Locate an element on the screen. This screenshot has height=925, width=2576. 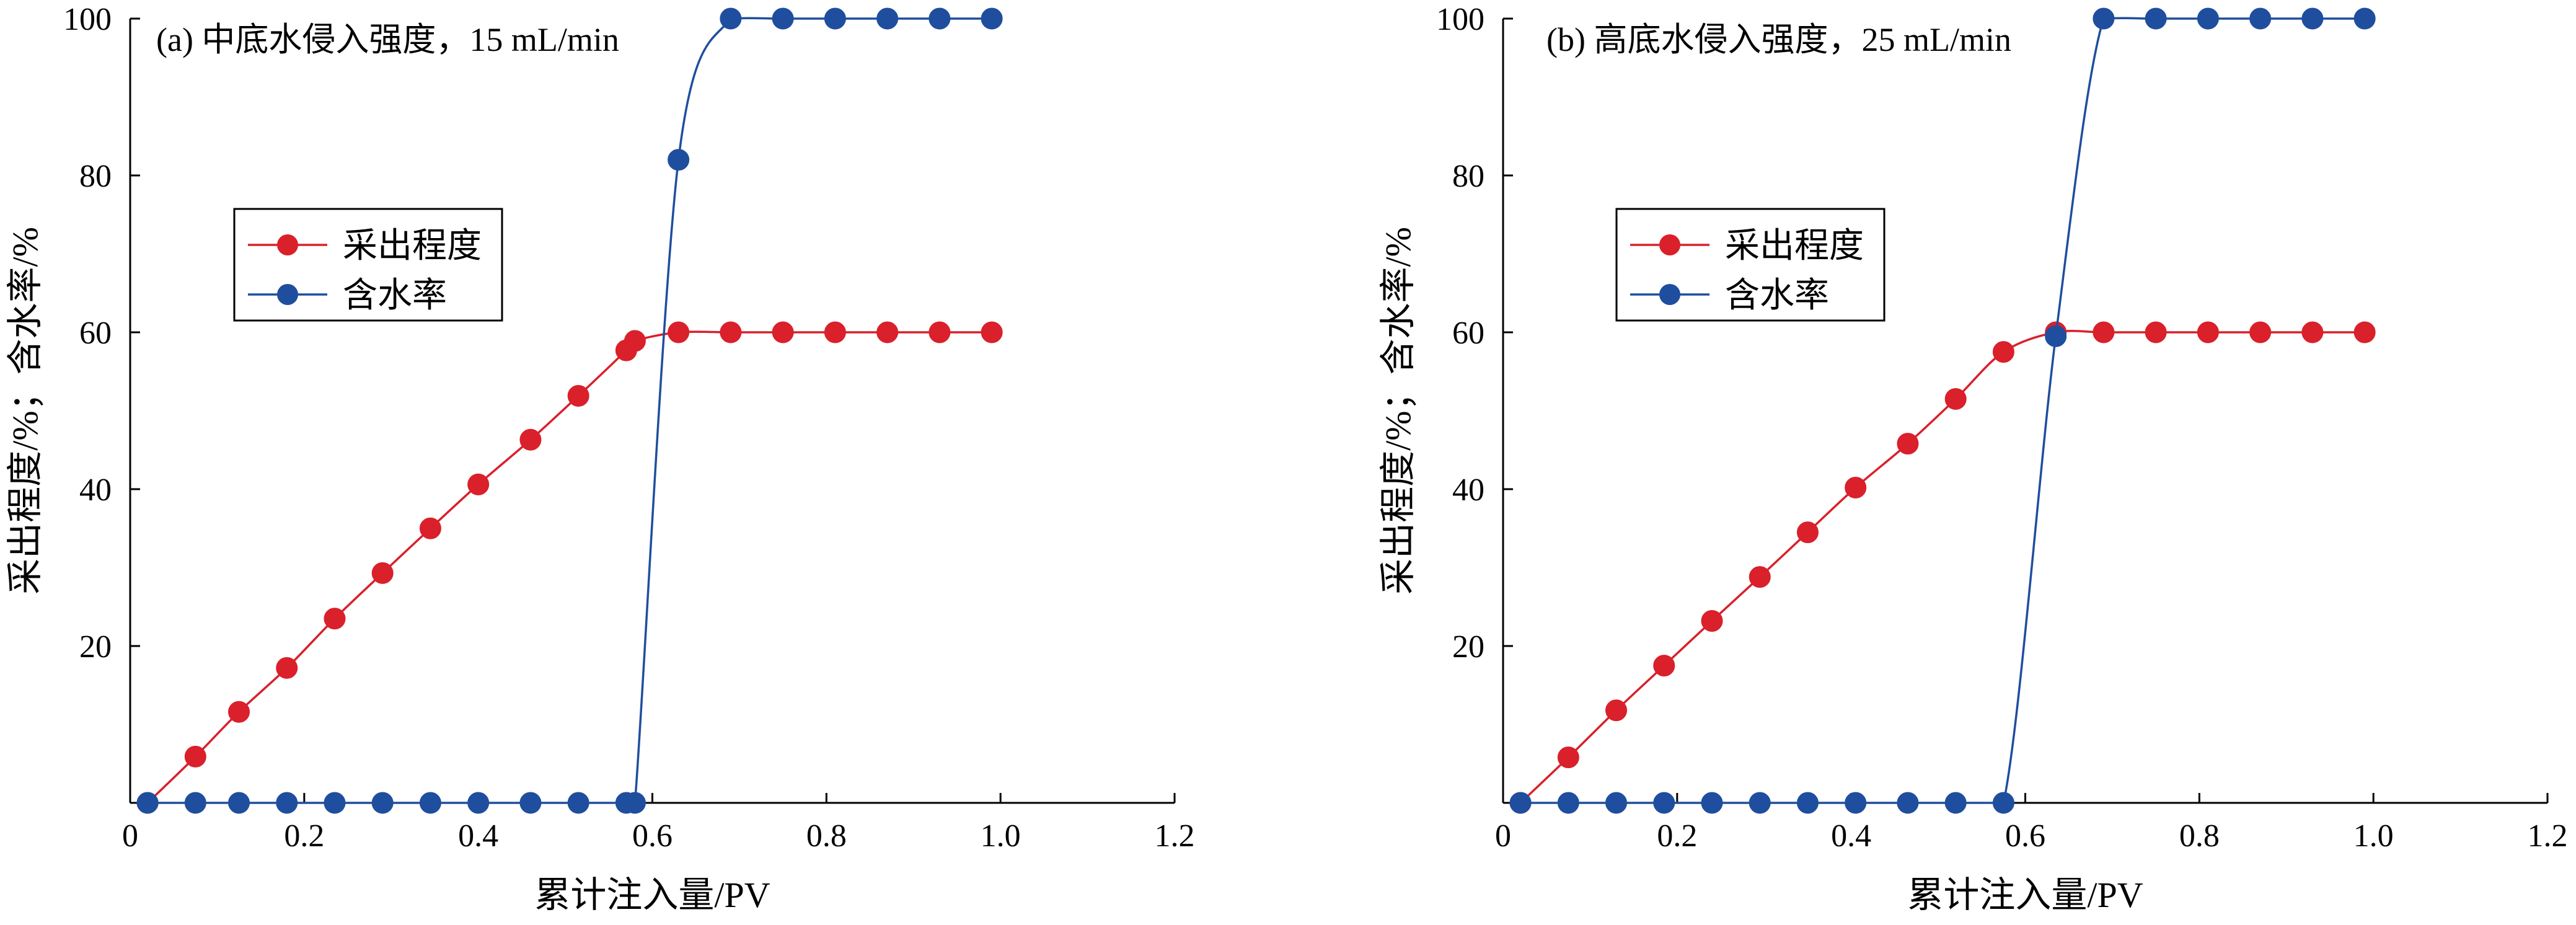
chart-title: (b) 高底水侵入强度，25 mL/min is located at coordinates (1778, 39).